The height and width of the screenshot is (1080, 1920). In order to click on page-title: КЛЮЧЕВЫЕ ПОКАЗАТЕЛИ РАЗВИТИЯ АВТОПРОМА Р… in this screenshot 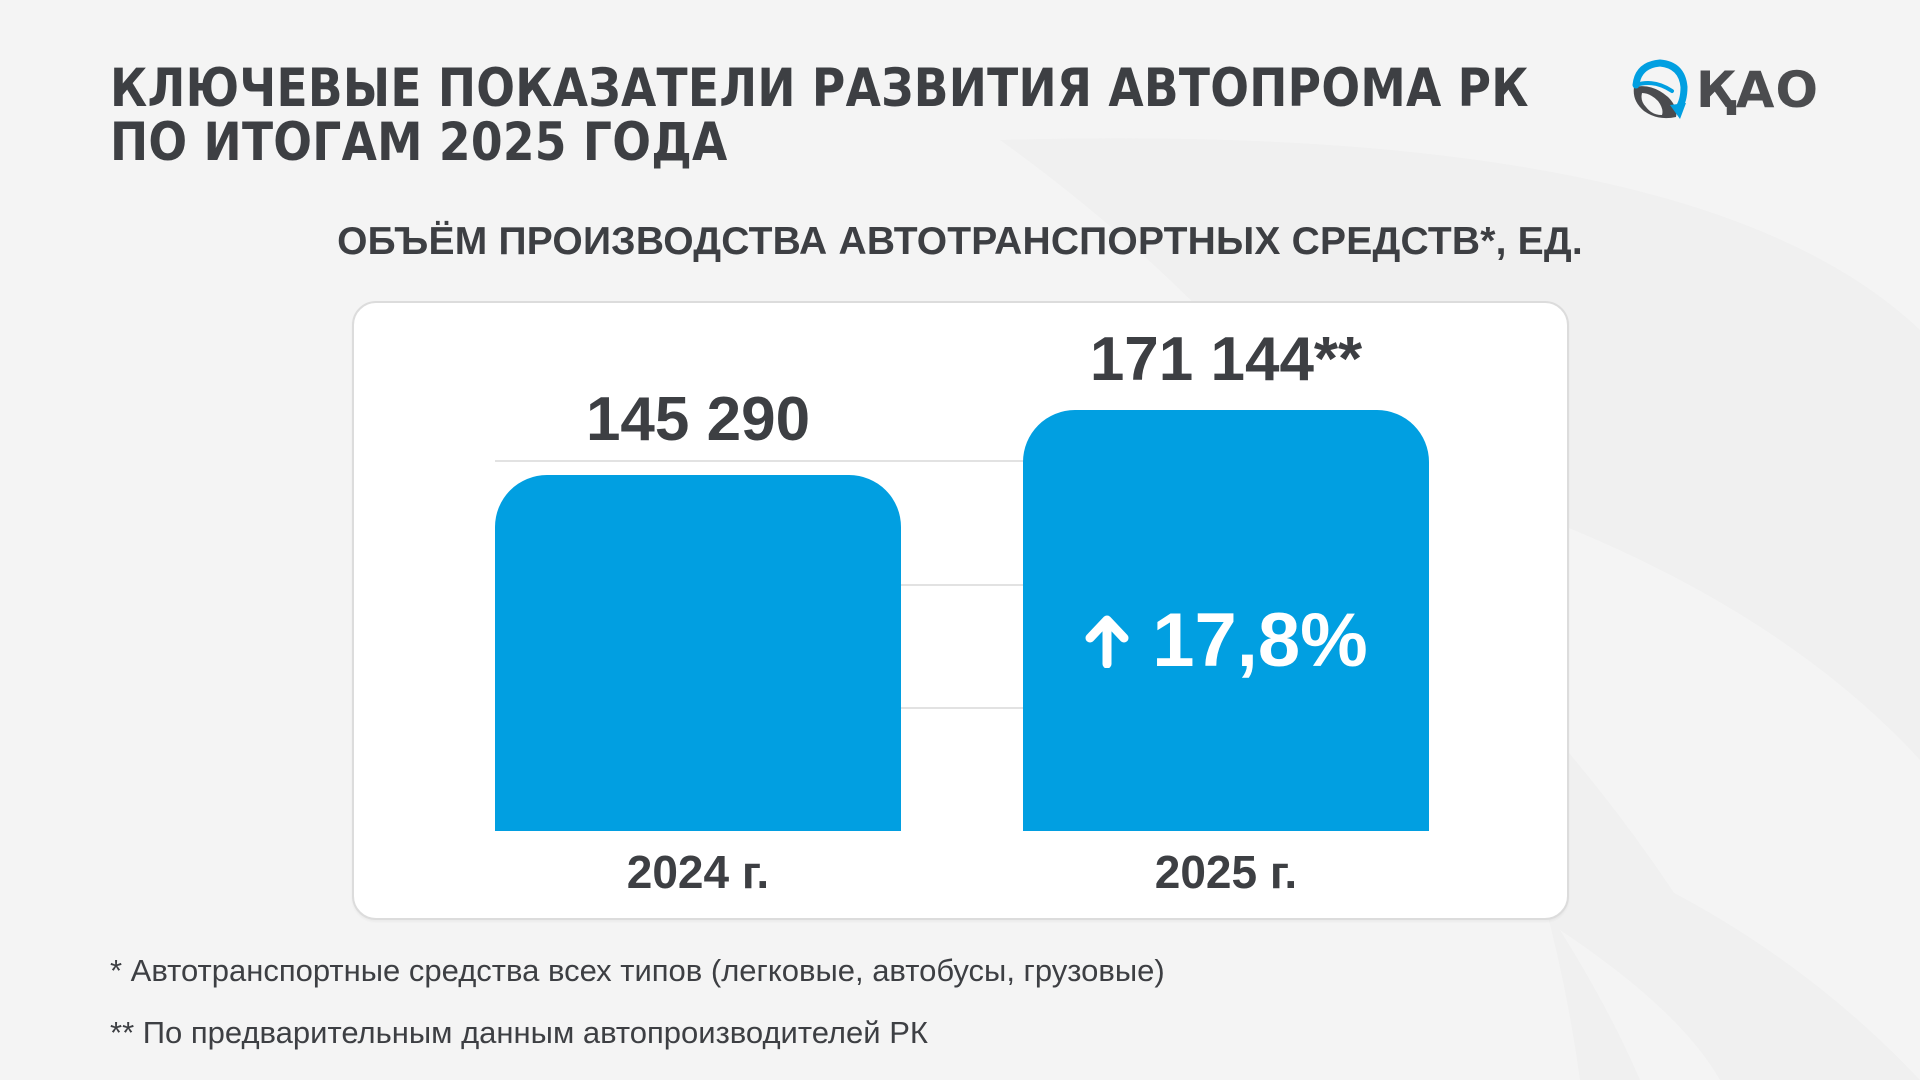, I will do `click(819, 116)`.